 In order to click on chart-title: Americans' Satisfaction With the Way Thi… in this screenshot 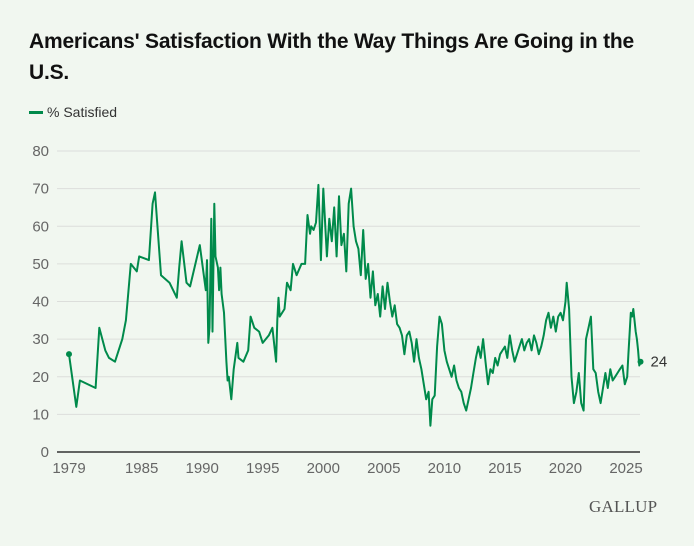, I will do `click(331, 57)`.